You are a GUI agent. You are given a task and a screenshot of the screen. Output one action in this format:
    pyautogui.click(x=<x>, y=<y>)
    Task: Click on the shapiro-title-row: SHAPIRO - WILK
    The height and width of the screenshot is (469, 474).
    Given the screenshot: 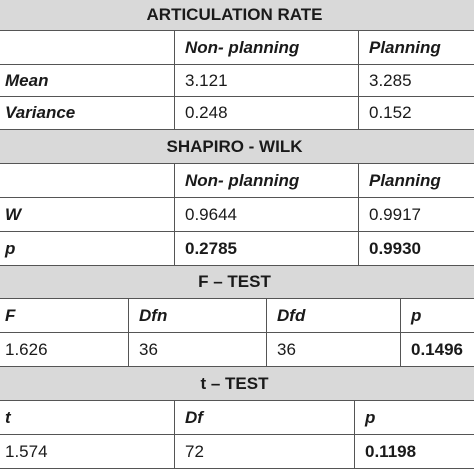 What is the action you would take?
    pyautogui.click(x=237, y=147)
    